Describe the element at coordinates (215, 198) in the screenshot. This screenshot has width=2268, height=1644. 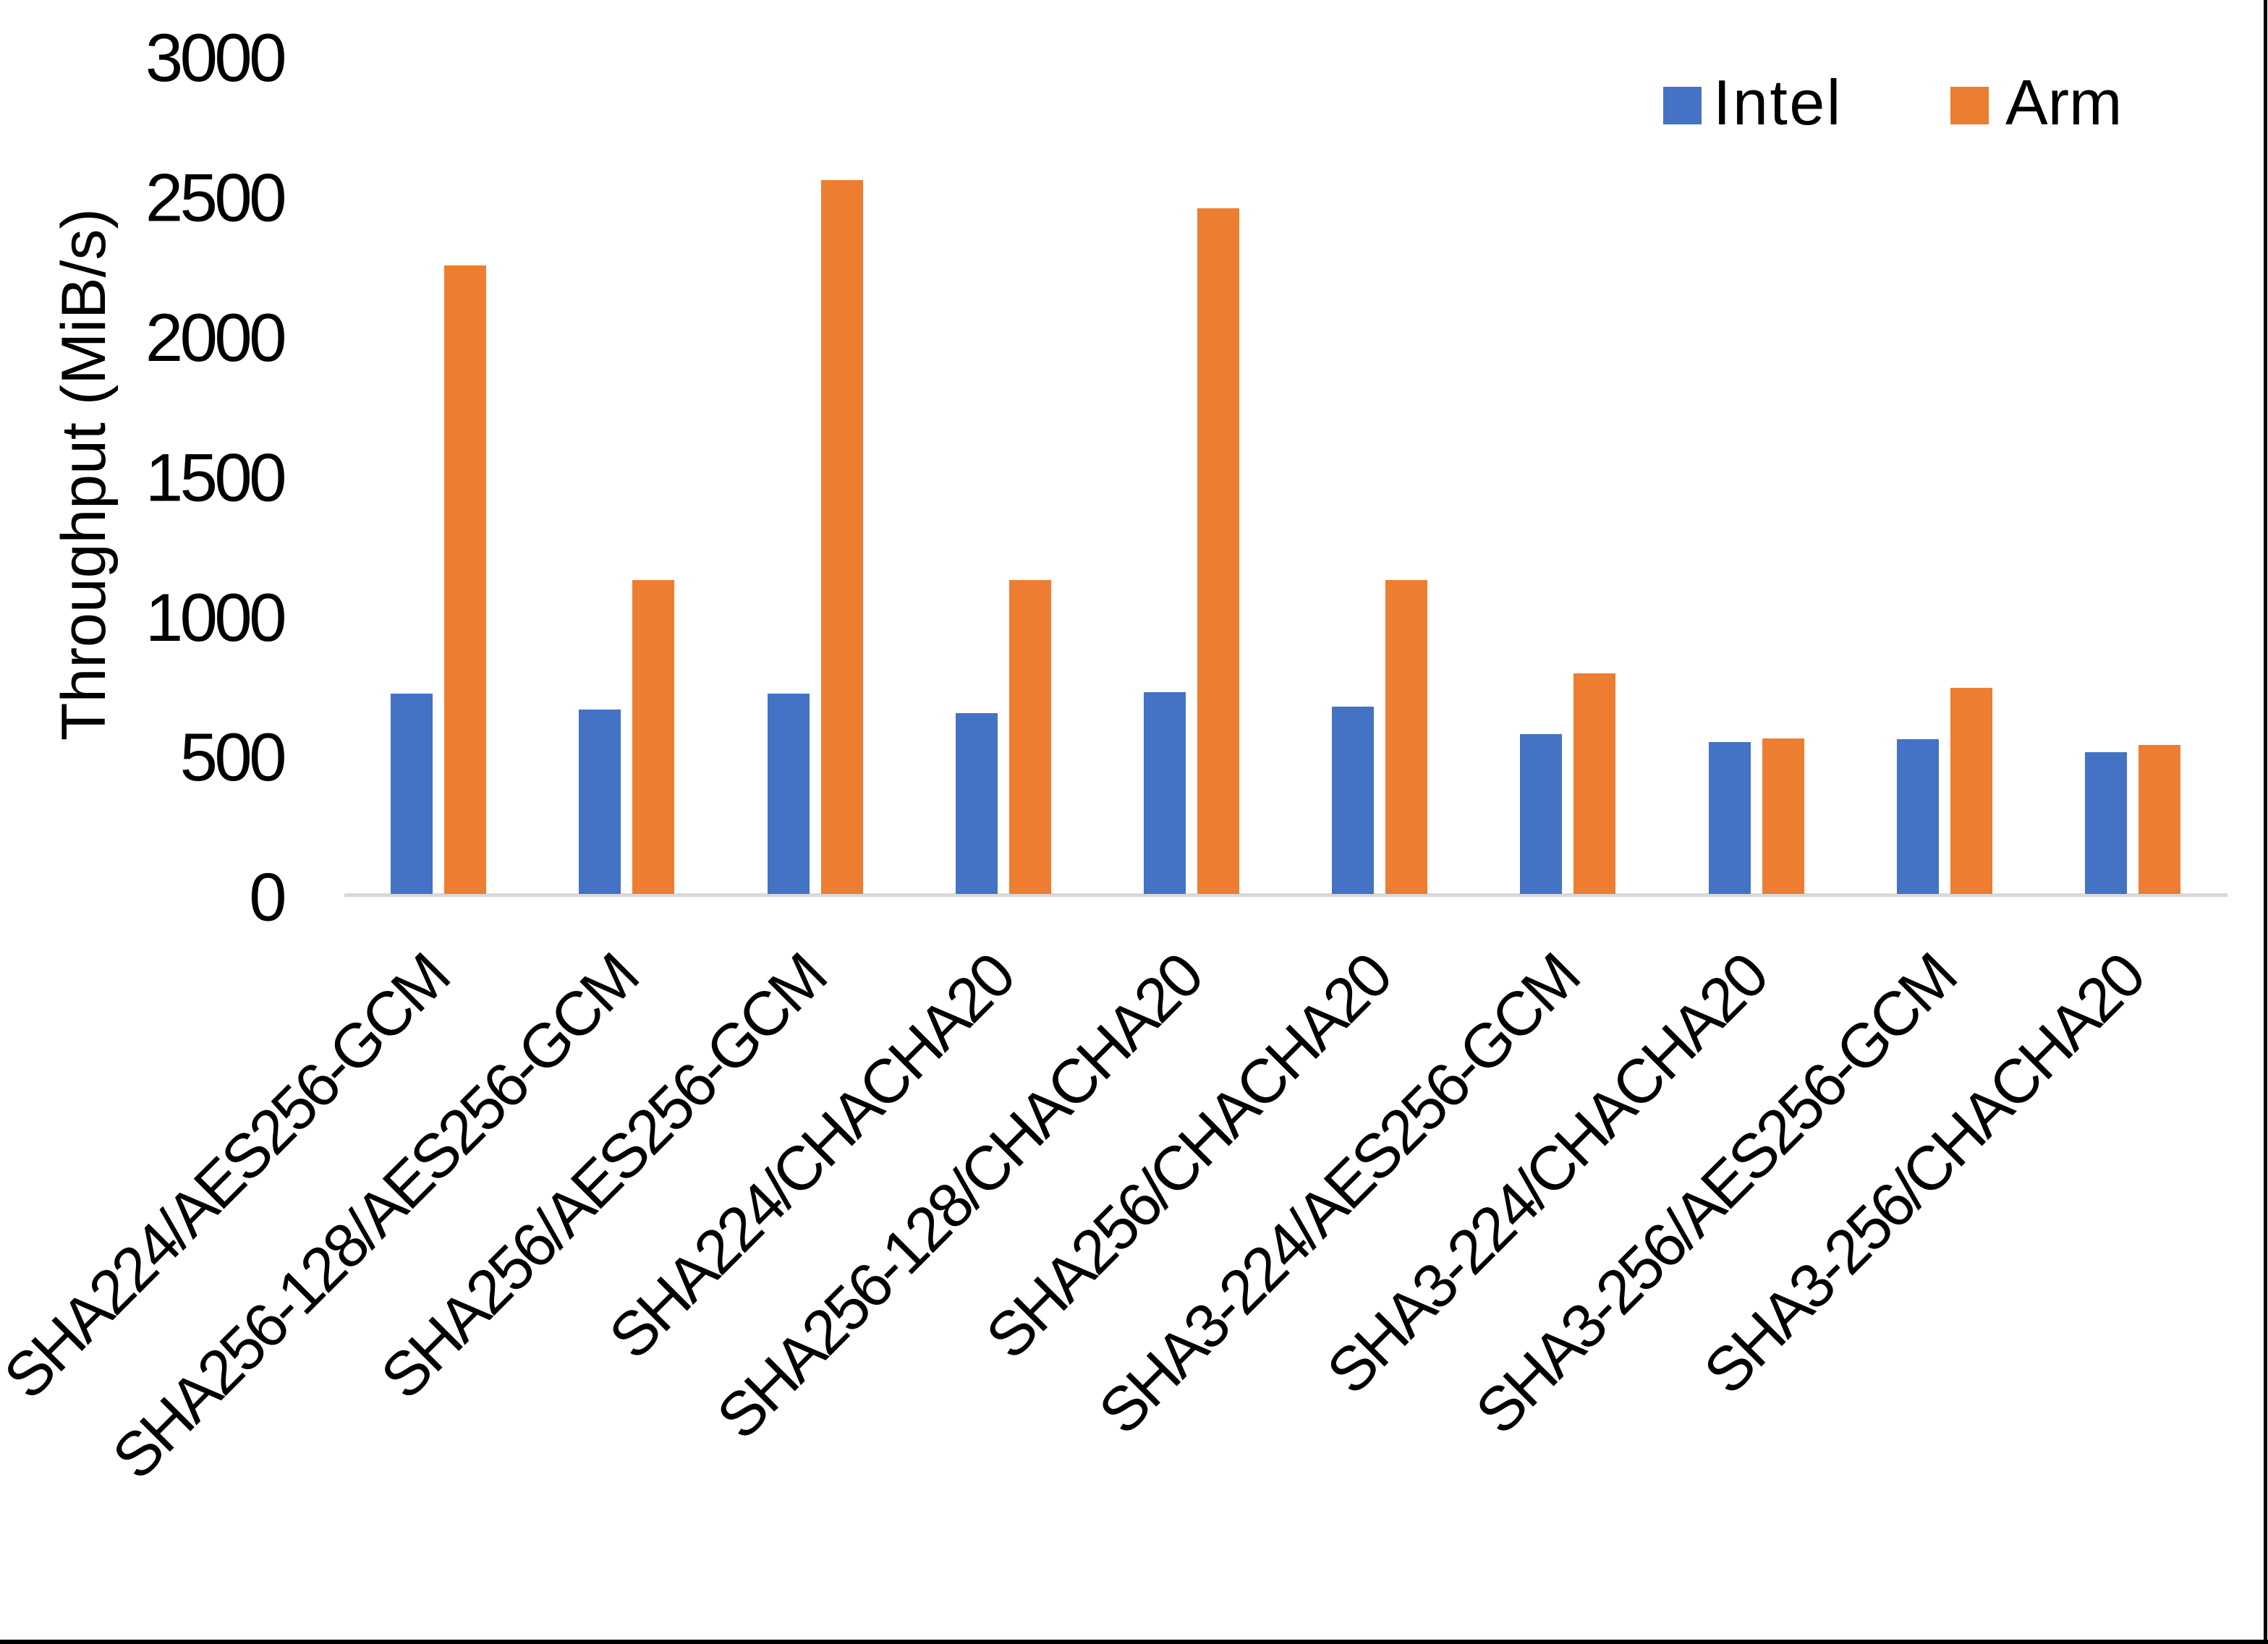
I see `svg-text: 2500` at that location.